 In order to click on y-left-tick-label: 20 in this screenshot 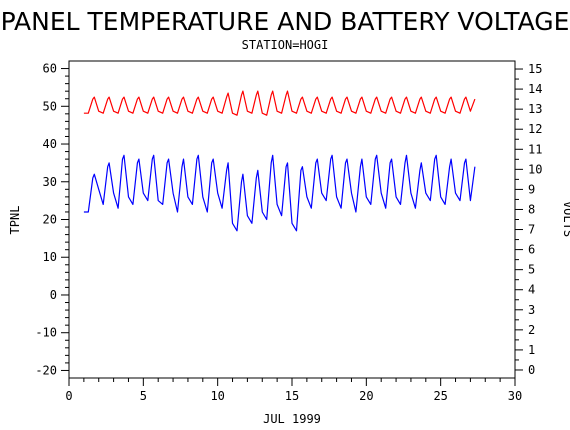, I will do `click(50, 220)`.